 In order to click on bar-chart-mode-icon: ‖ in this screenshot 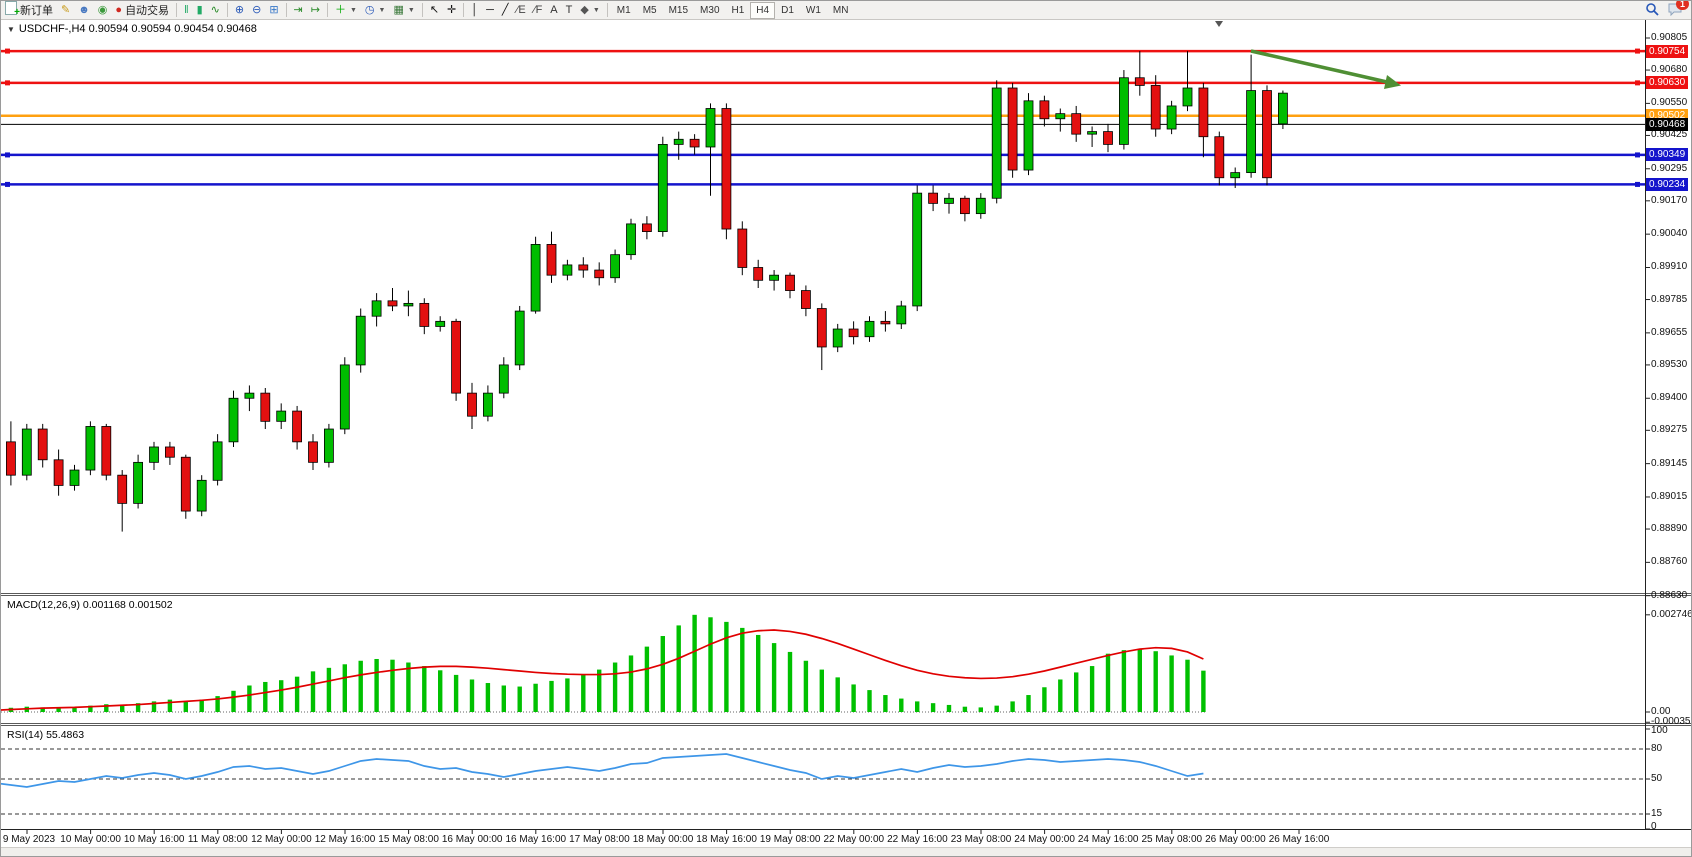, I will do `click(186, 10)`.